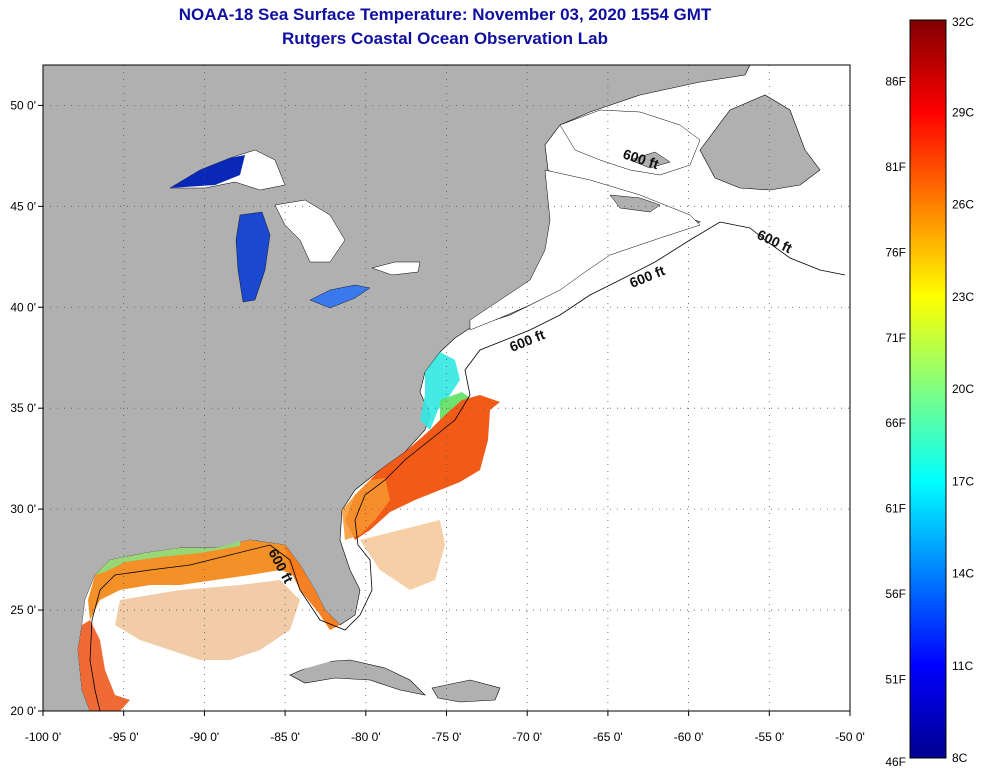 This screenshot has height=770, width=984. I want to click on colorbar-fahrenheit-label: 66F, so click(895, 423).